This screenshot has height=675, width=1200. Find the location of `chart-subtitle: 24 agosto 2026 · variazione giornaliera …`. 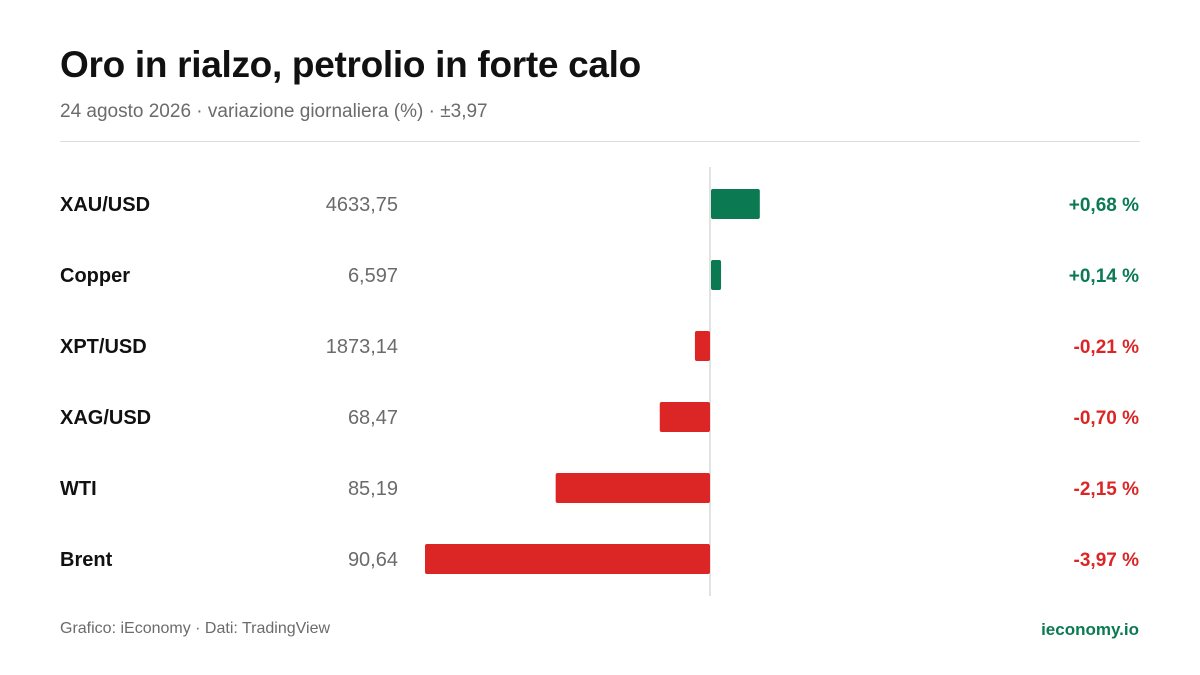

chart-subtitle: 24 agosto 2026 · variazione giornaliera … is located at coordinates (274, 111).